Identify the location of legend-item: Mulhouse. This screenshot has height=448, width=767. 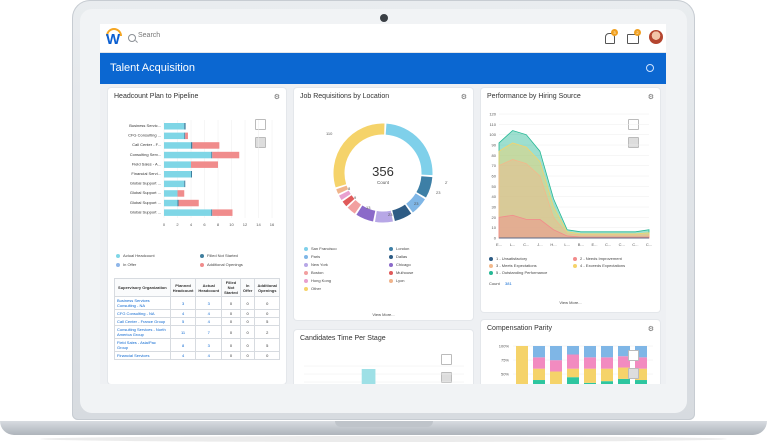
(401, 272).